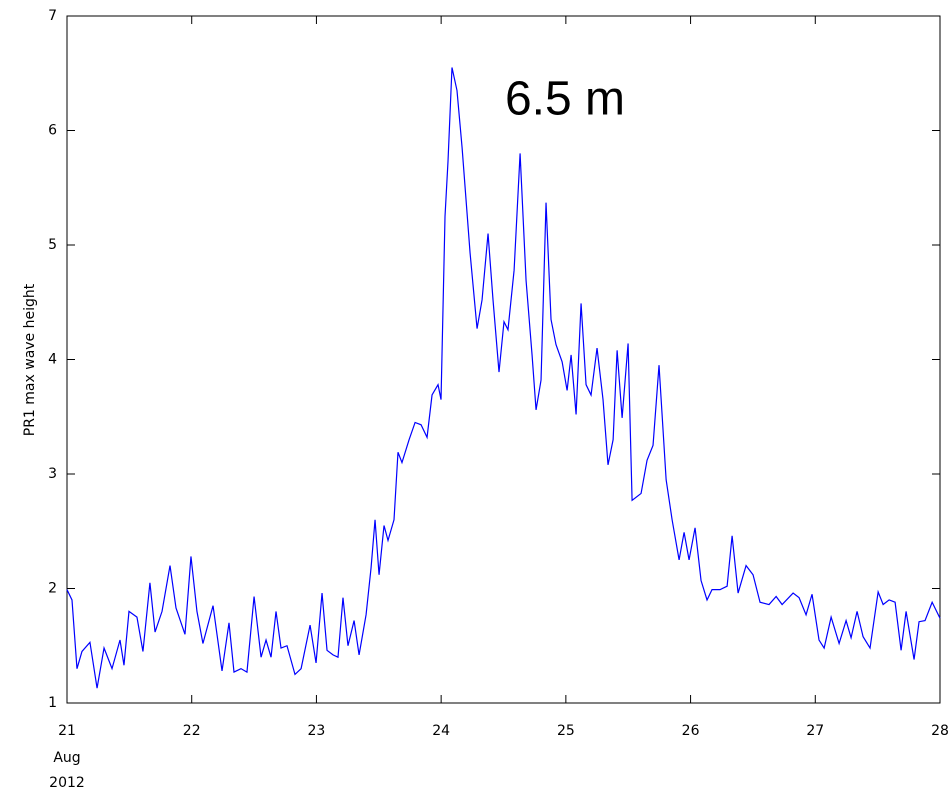  What do you see at coordinates (317, 731) in the screenshot?
I see `x-tick-label: 23` at bounding box center [317, 731].